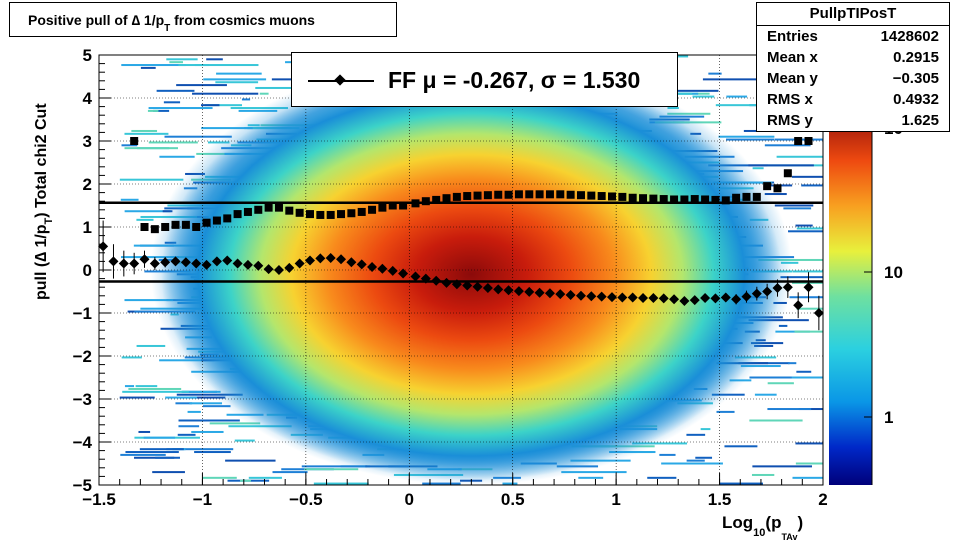 The height and width of the screenshot is (542, 970). What do you see at coordinates (720, 499) in the screenshot?
I see `x-tick-label: 1.5` at bounding box center [720, 499].